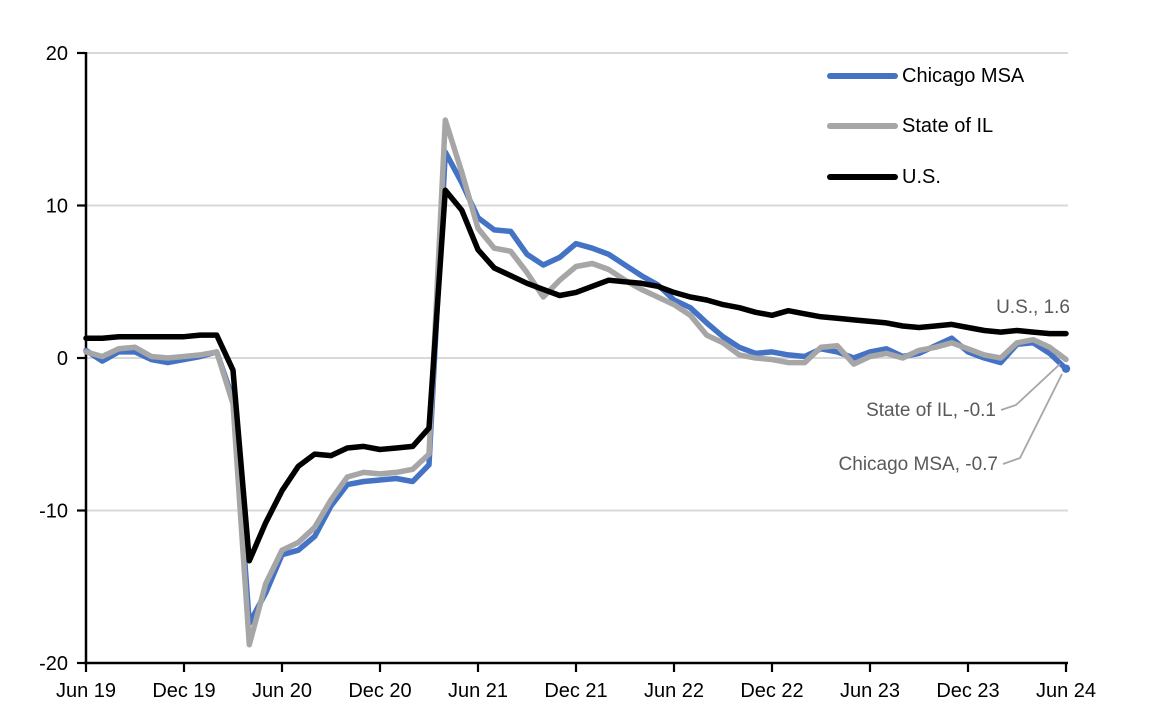 Image resolution: width=1152 pixels, height=715 pixels. What do you see at coordinates (921, 177) in the screenshot?
I see `legend-label-us: U.S.` at bounding box center [921, 177].